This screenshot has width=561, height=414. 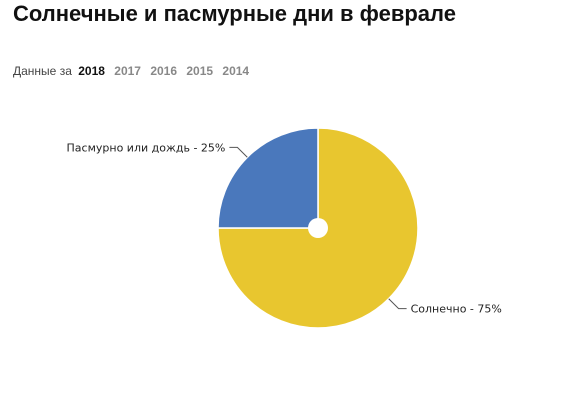 I want to click on page-title: Солнечные и пасмурные дни в феврале, so click(x=234, y=13).